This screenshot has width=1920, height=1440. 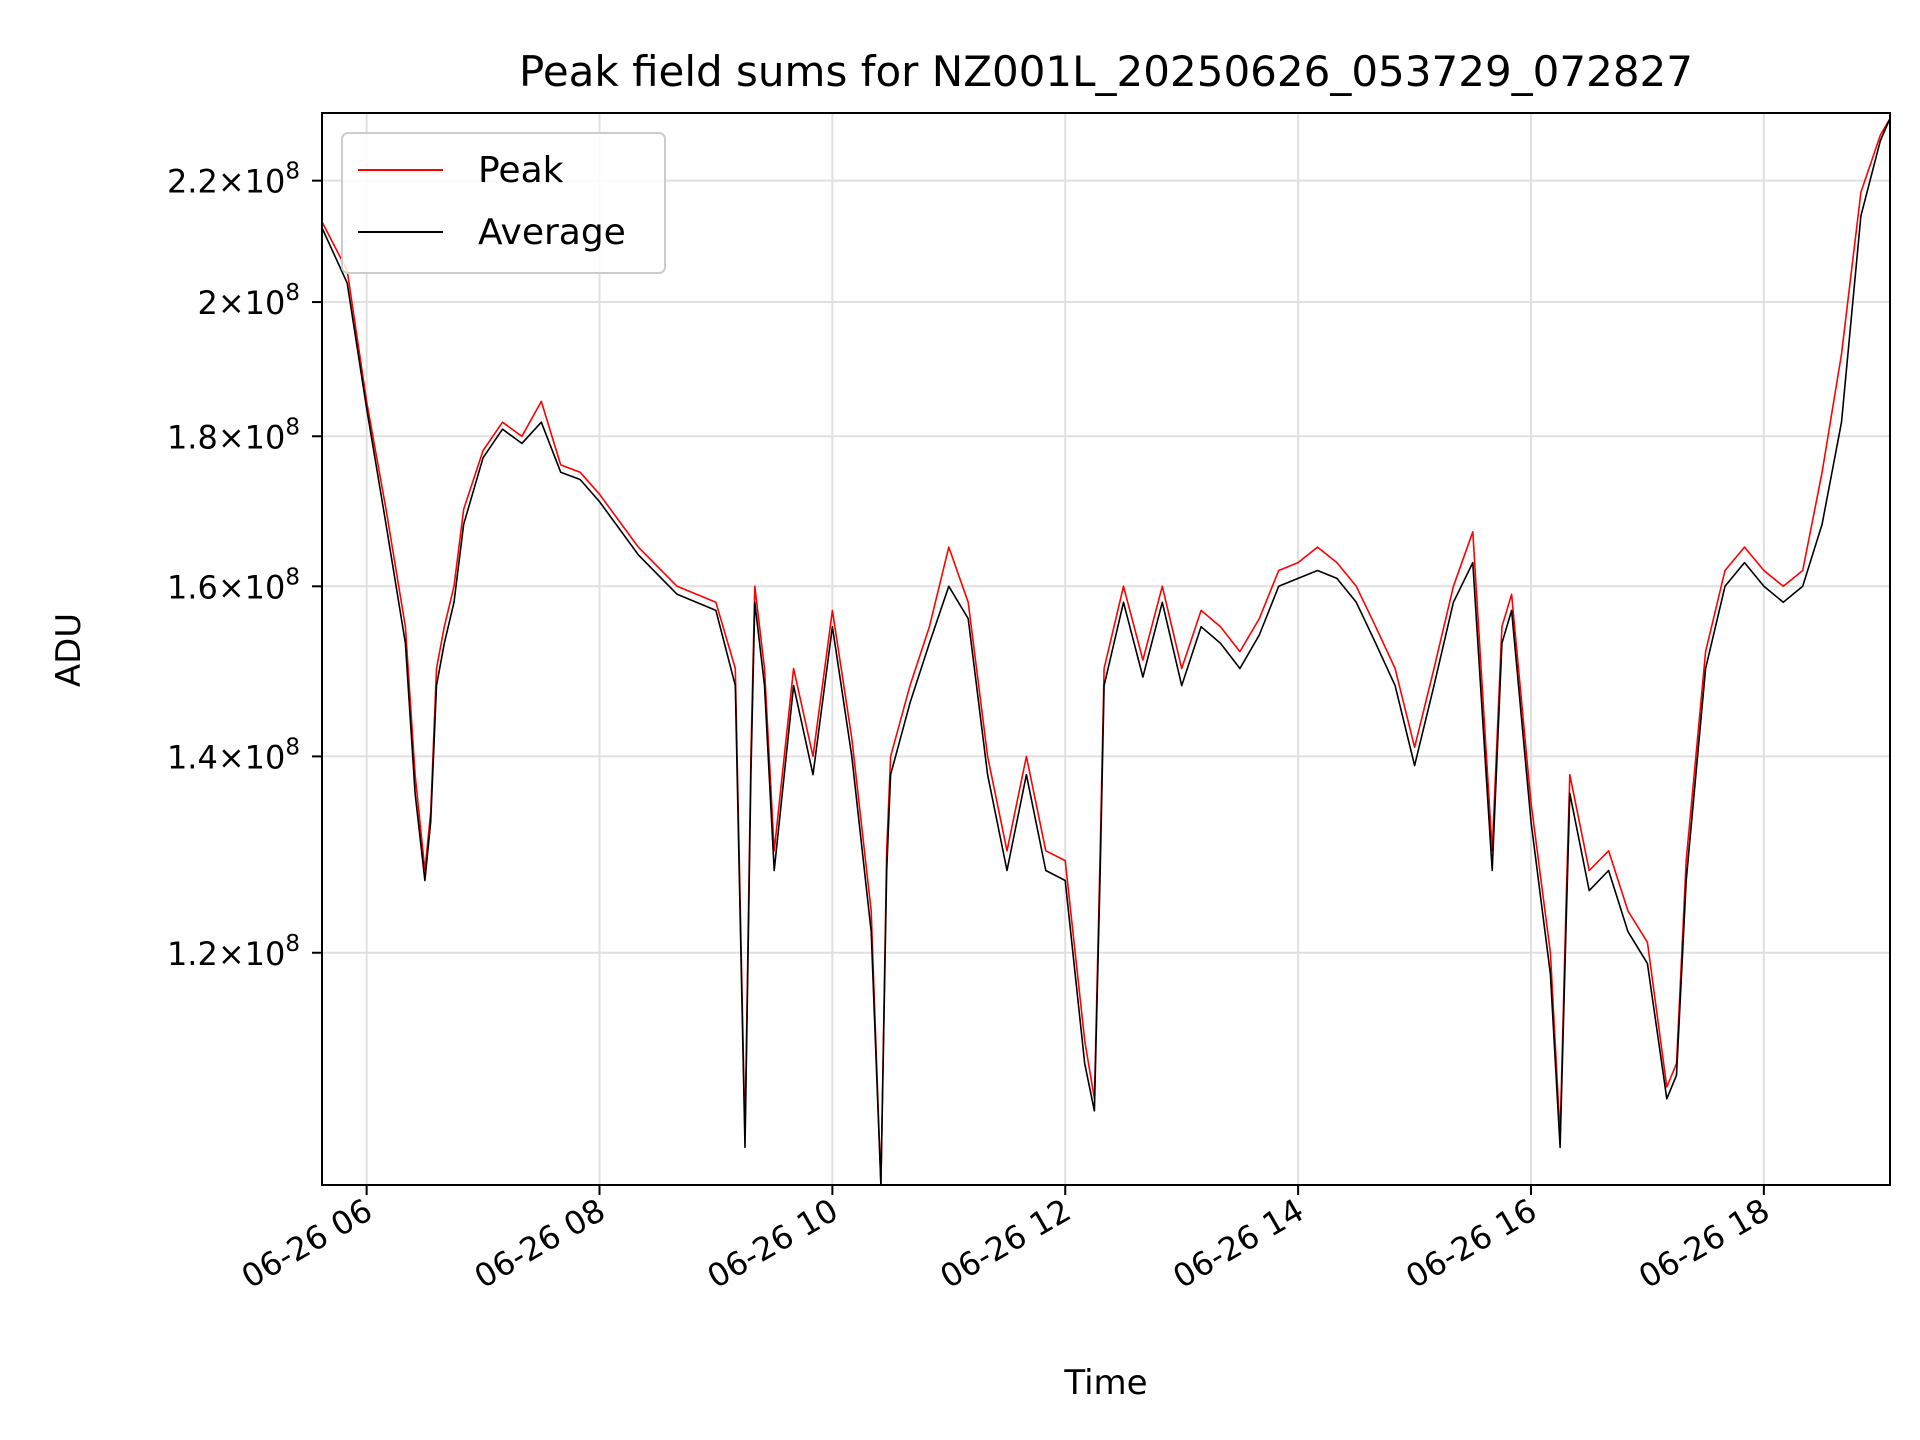 What do you see at coordinates (192, 437) in the screenshot?
I see `y-tick-mantissa: 1.8` at bounding box center [192, 437].